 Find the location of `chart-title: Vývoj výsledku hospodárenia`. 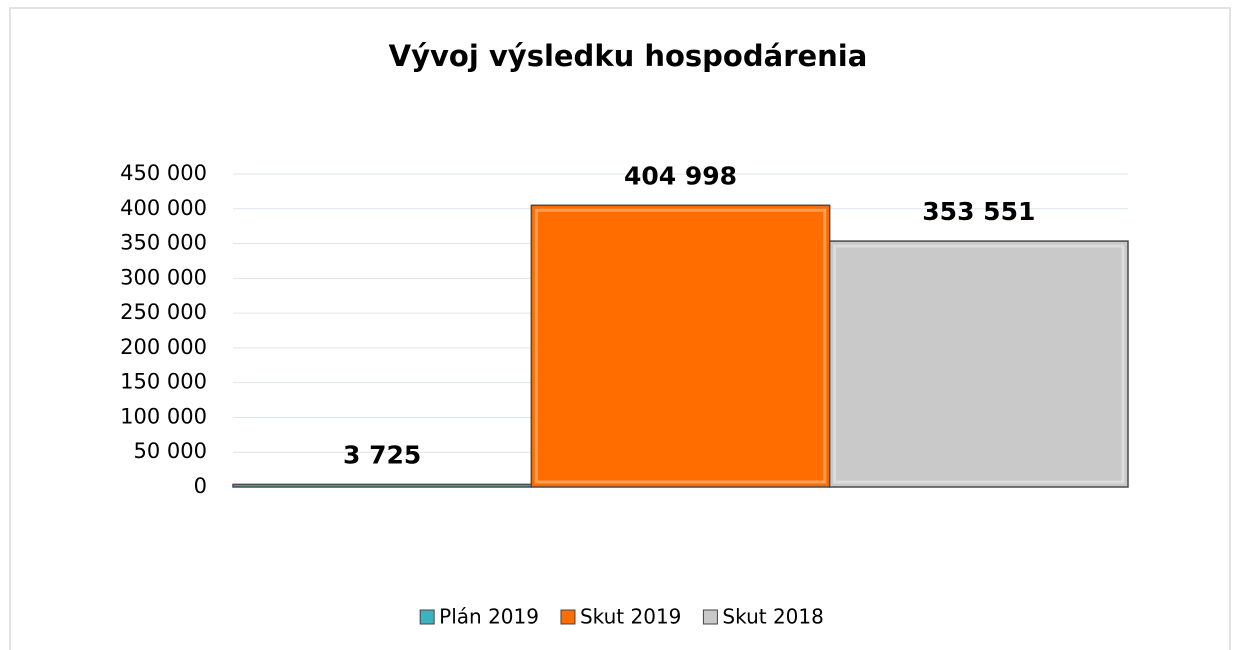

chart-title: Vývoj výsledku hospodárenia is located at coordinates (628, 56).